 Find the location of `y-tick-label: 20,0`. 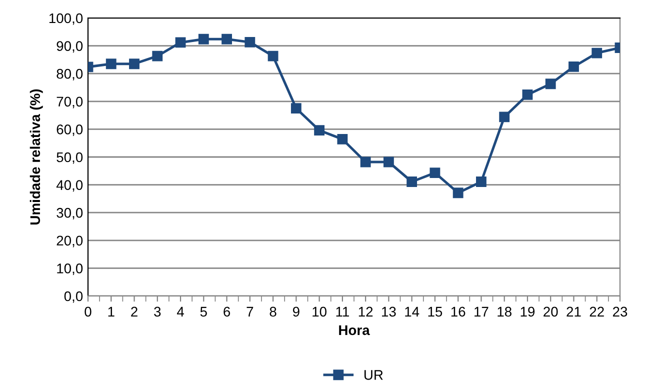

y-tick-label: 20,0 is located at coordinates (69, 242).